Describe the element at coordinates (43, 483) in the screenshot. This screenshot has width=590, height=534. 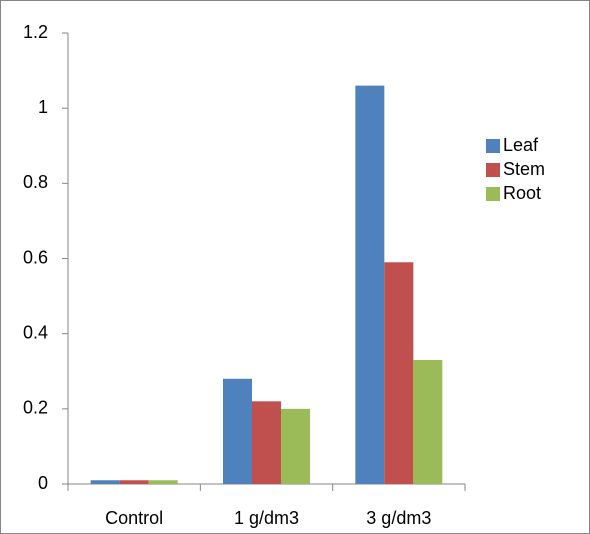
I see `y-tick-label: 0` at that location.